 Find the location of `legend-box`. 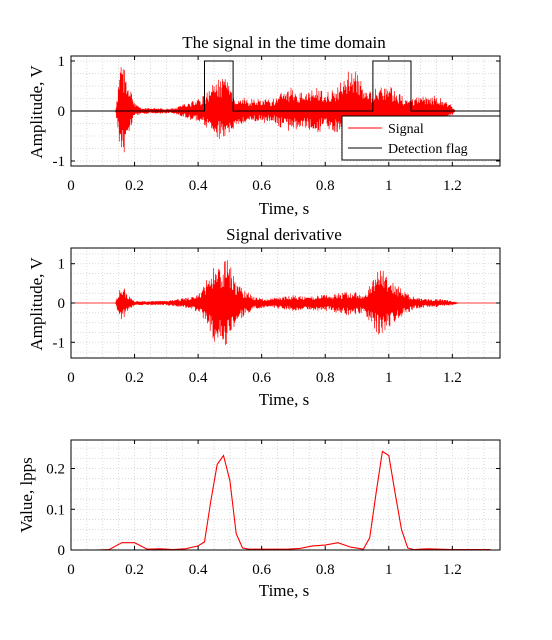

legend-box is located at coordinates (421, 138).